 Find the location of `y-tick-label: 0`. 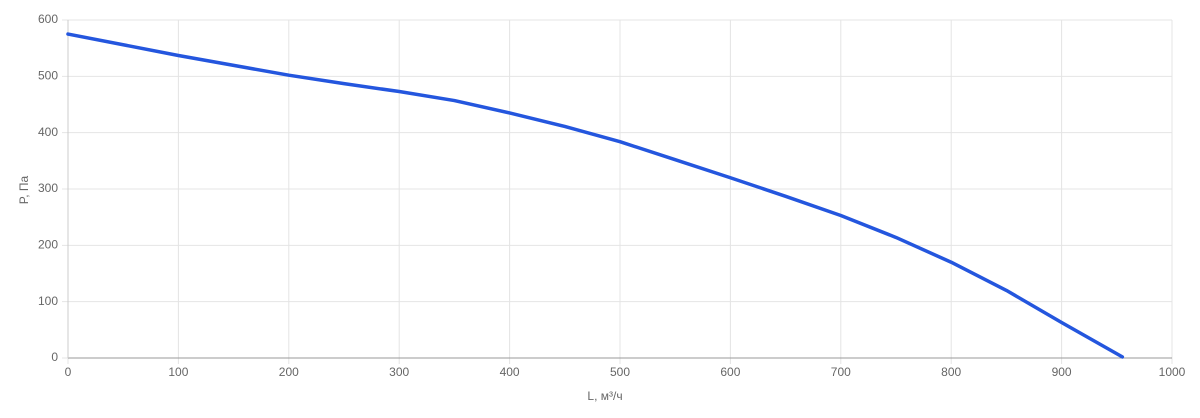

y-tick-label: 0 is located at coordinates (54, 357).